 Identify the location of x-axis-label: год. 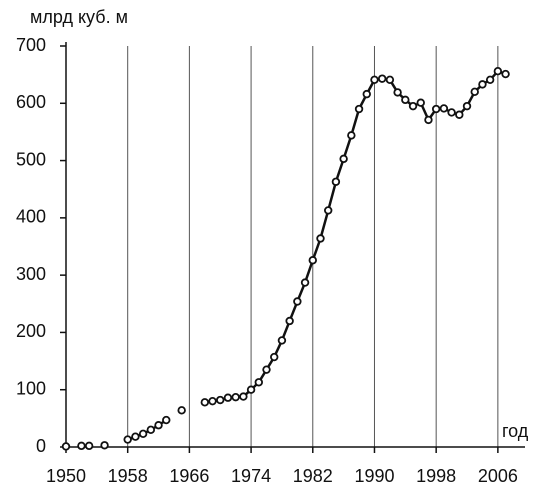
(515, 431).